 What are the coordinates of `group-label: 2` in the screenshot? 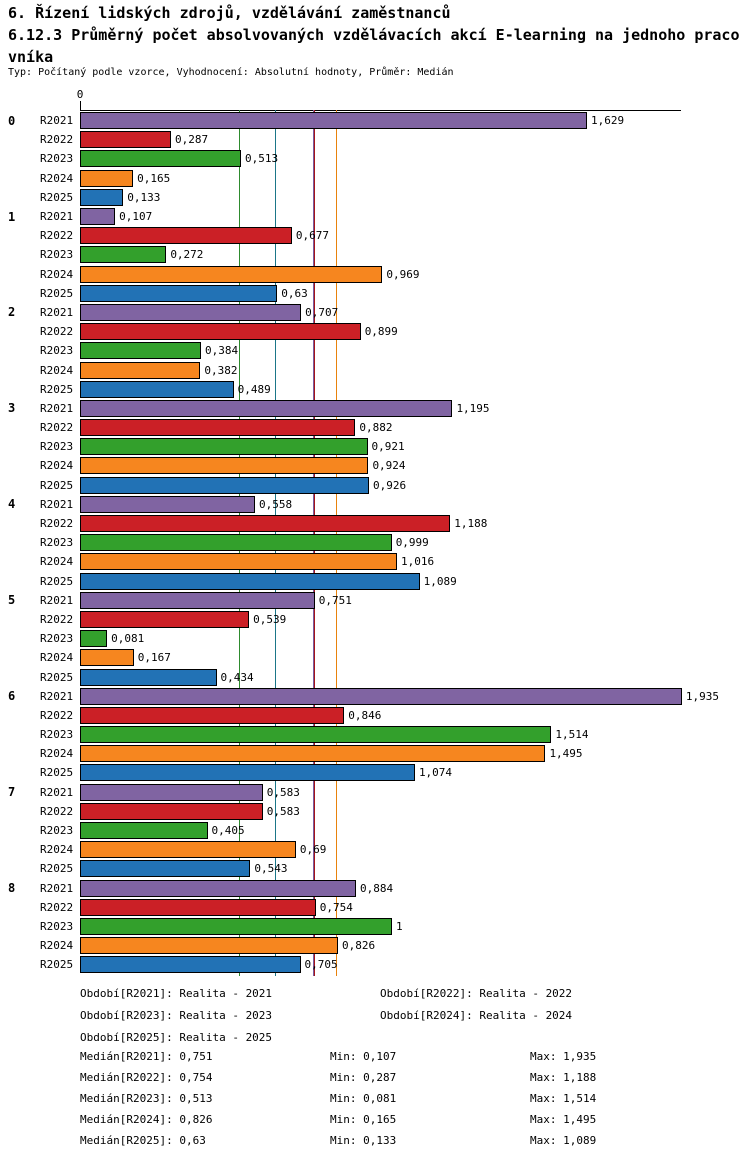 It's located at (12, 312).